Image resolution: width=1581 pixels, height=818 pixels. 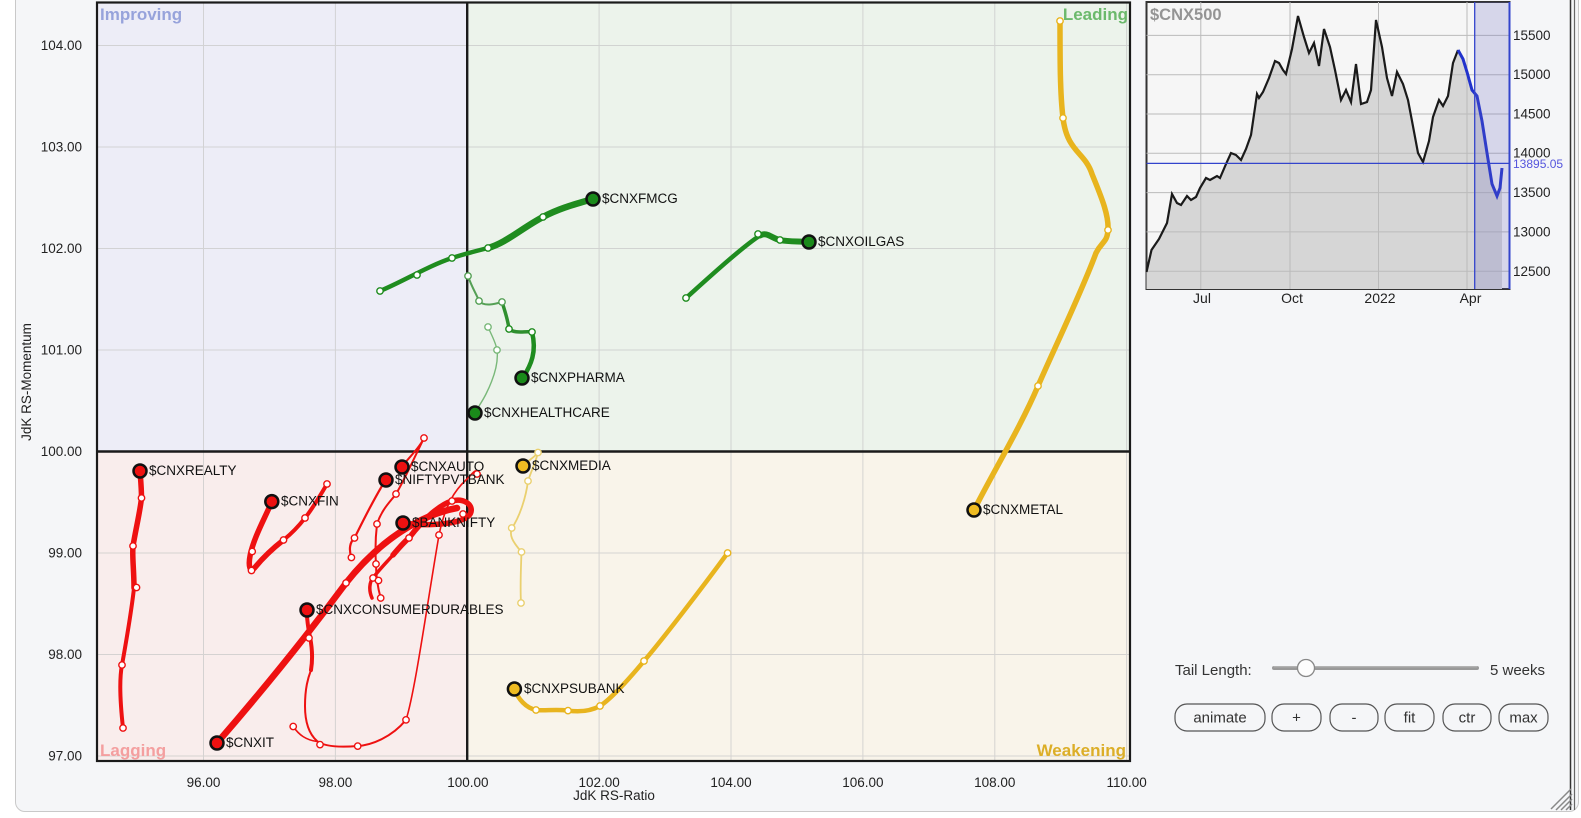 What do you see at coordinates (193, 470) in the screenshot?
I see `svg-text: $CNXREALTY` at bounding box center [193, 470].